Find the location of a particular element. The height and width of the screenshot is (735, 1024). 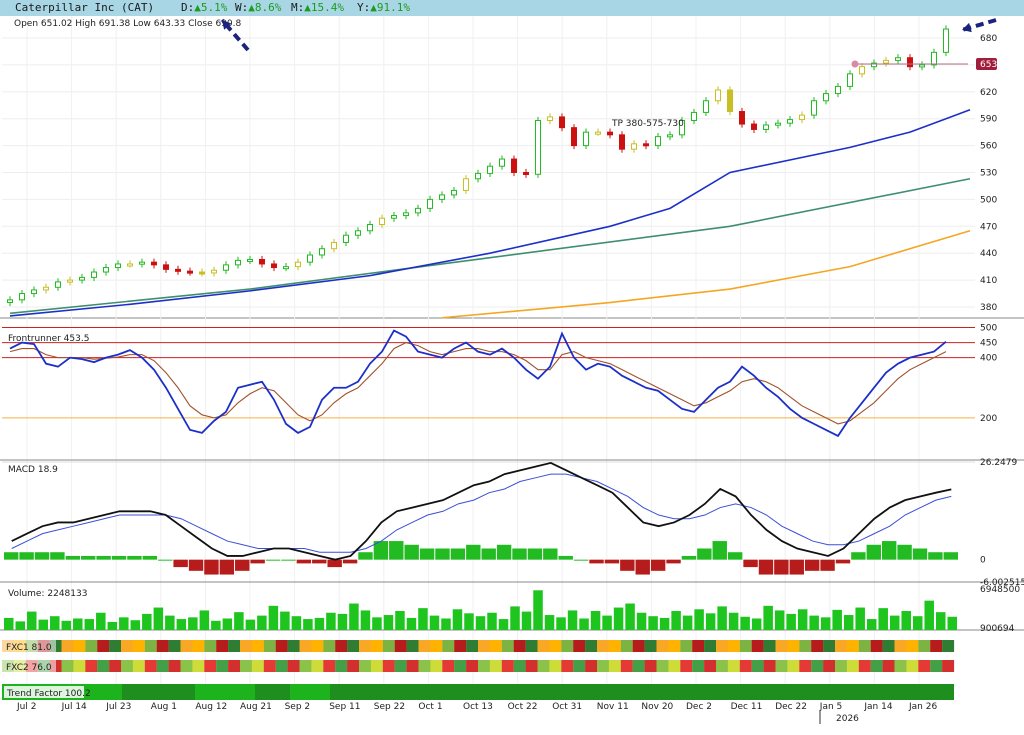

x-axis-label: Oct 22 is located at coordinates (523, 707).